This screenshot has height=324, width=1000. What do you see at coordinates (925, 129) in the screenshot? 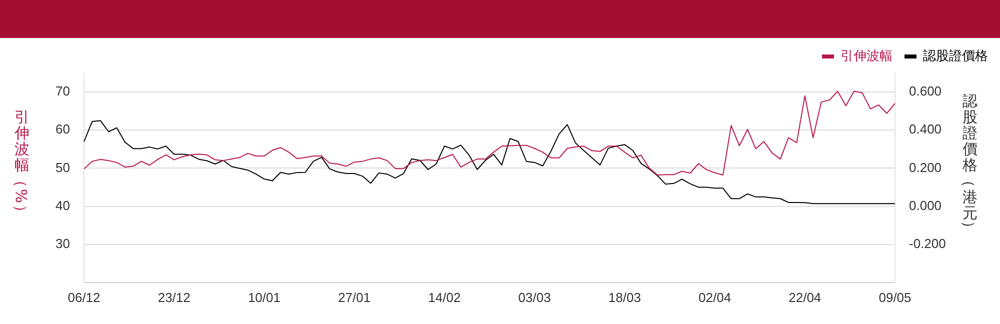
I see `y2-tick-label: 0.400` at bounding box center [925, 129].